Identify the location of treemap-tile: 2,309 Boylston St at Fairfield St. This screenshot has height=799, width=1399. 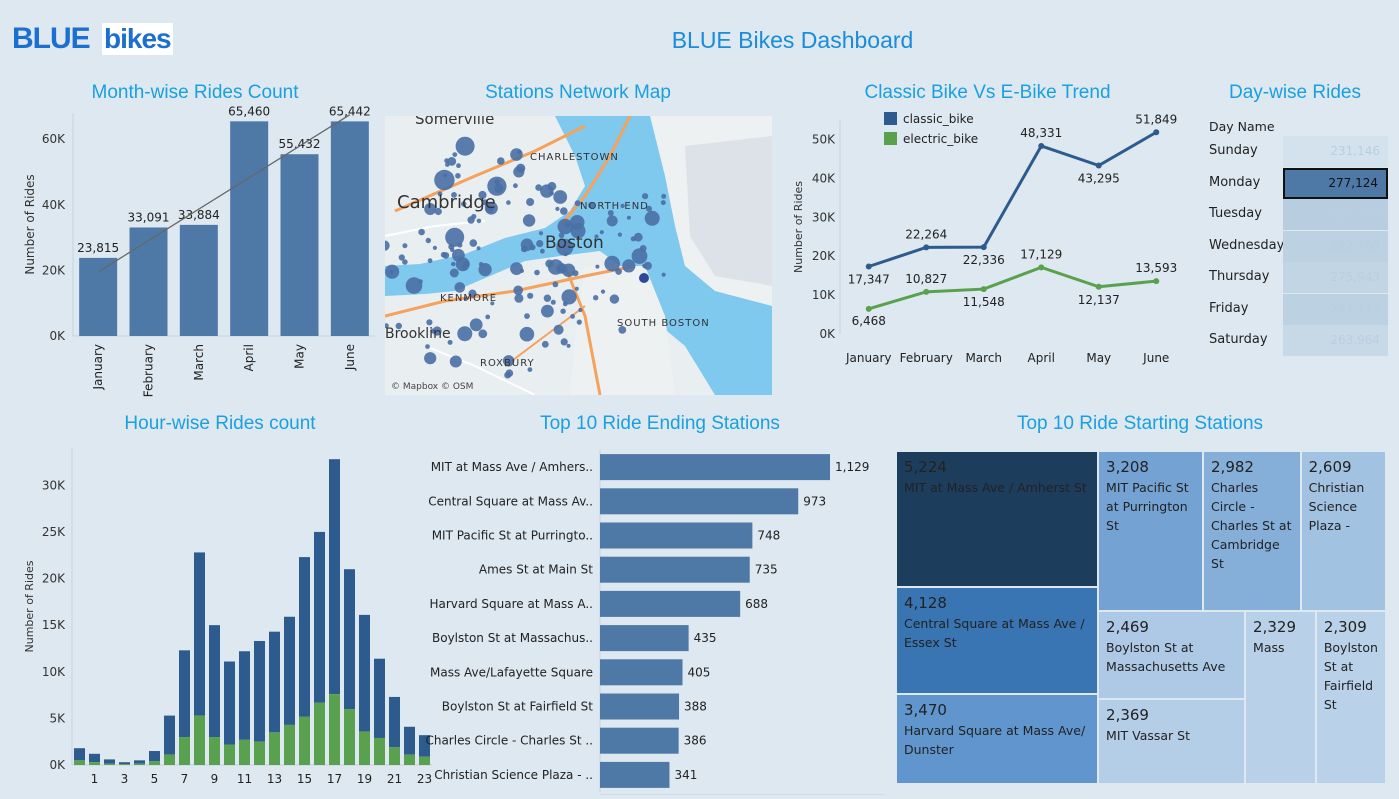
(1350, 697).